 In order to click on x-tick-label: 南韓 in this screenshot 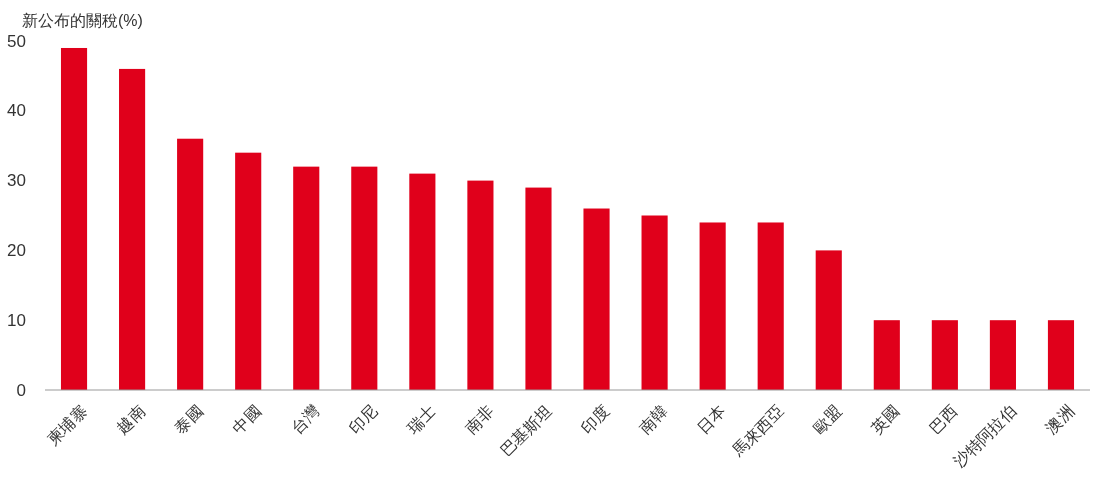, I will do `click(653, 419)`.